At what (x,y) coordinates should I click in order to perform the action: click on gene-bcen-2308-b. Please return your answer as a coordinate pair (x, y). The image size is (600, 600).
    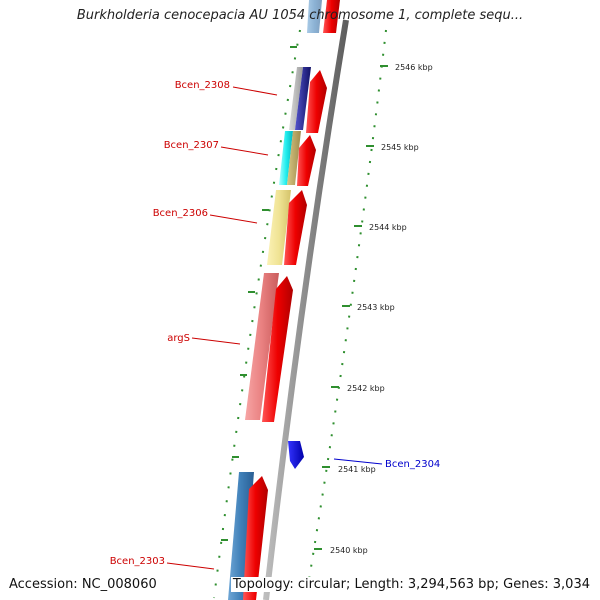
    Looking at the image, I should click on (303, 98).